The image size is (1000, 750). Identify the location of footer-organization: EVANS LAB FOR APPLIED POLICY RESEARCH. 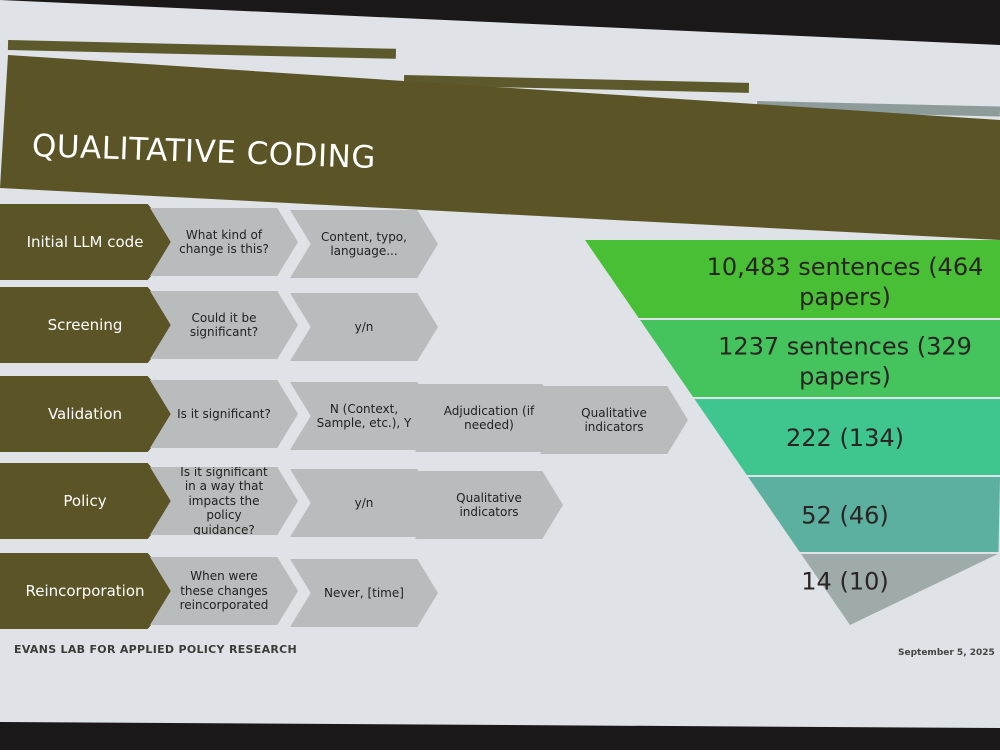
(156, 649).